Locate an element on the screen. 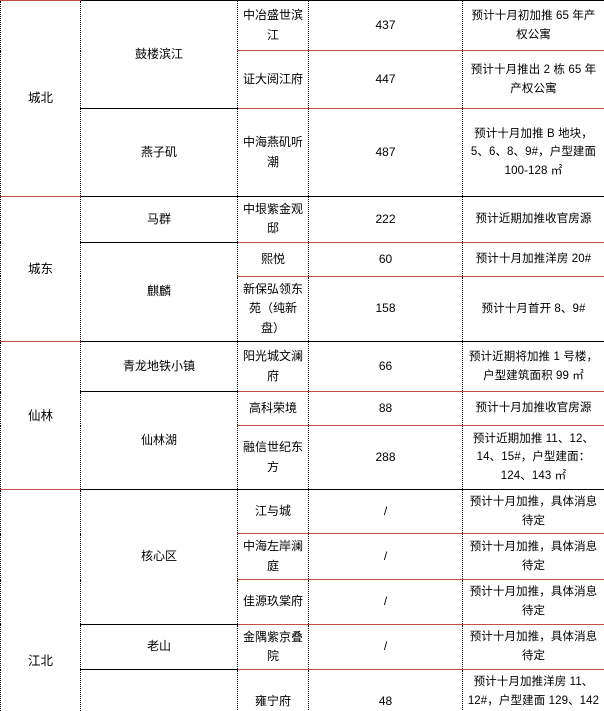  table-row: 中海左岸澜庭 / 预计十月加推，具体消息待定 is located at coordinates (302, 557).